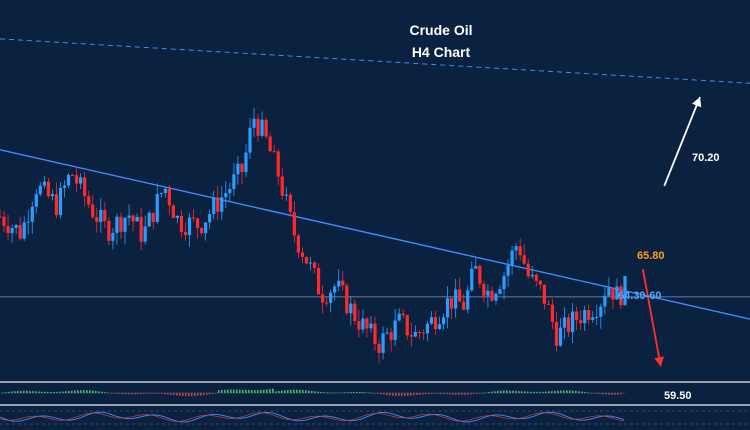 This screenshot has height=430, width=750. What do you see at coordinates (706, 158) in the screenshot?
I see `level-label-target-high: 70.20` at bounding box center [706, 158].